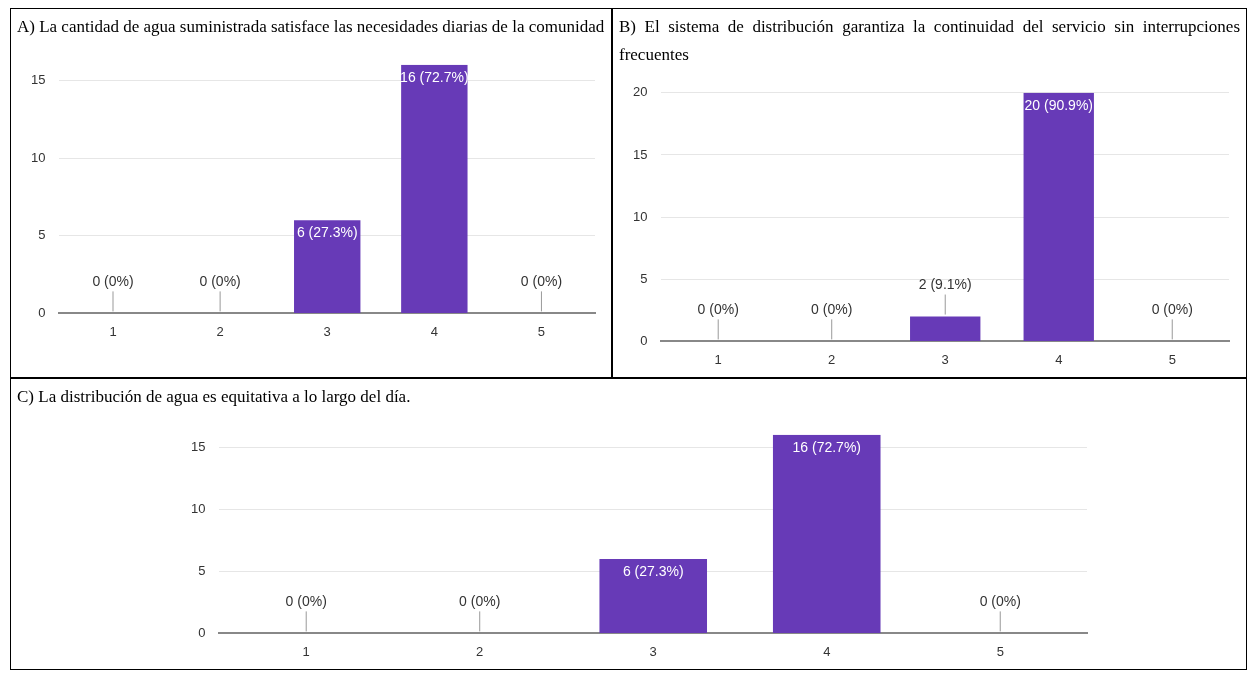 The image size is (1253, 679). What do you see at coordinates (640, 92) in the screenshot?
I see `y-tick-label: 20` at bounding box center [640, 92].